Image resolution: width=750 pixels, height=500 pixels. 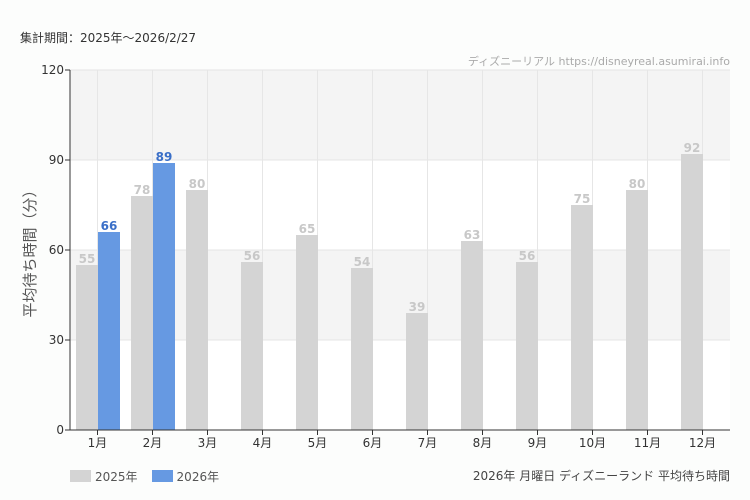 I want to click on y-tick-label: 120, so click(x=52, y=70).